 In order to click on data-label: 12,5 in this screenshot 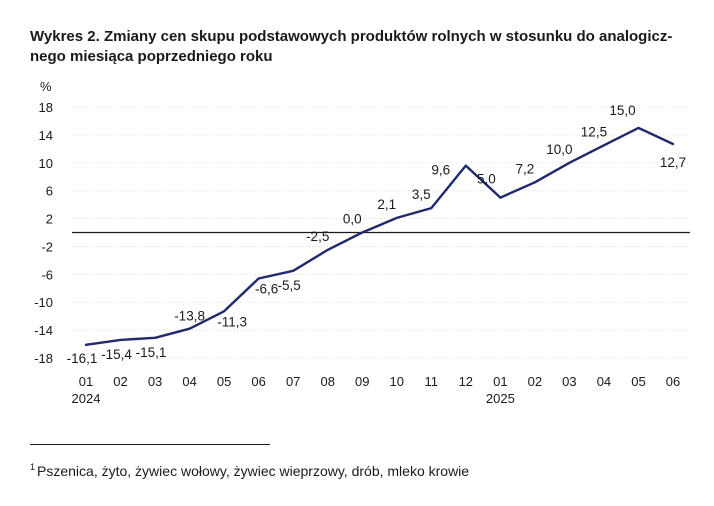, I will do `click(594, 131)`.